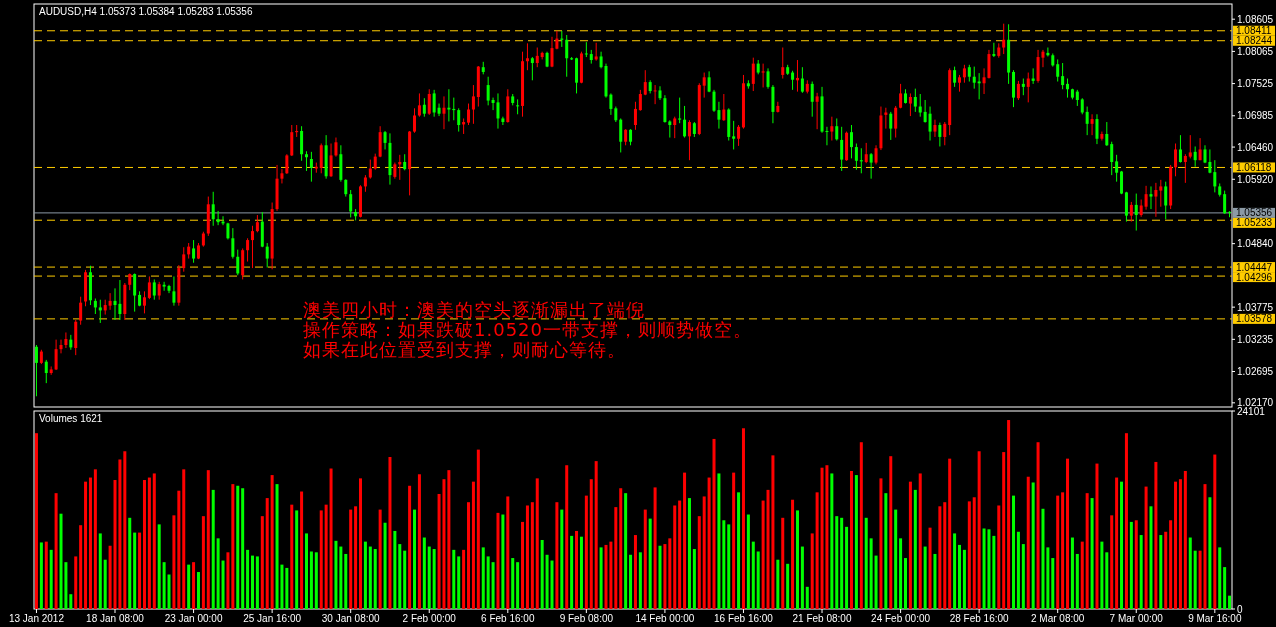 This screenshot has height=627, width=1276. What do you see at coordinates (1215, 618) in the screenshot?
I see `x-tick-label: 9 Mar 16:00` at bounding box center [1215, 618].